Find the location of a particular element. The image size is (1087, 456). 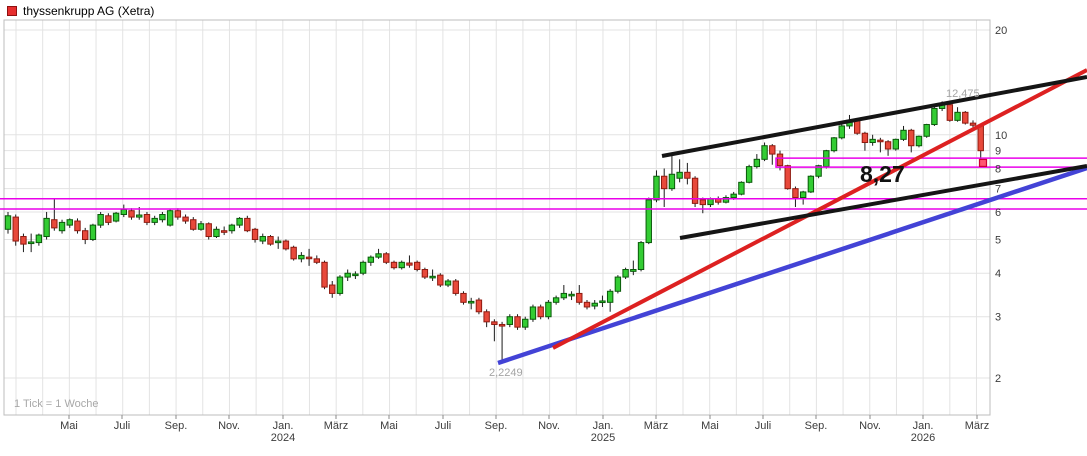

low-price-label: 2,2249 is located at coordinates (506, 373).